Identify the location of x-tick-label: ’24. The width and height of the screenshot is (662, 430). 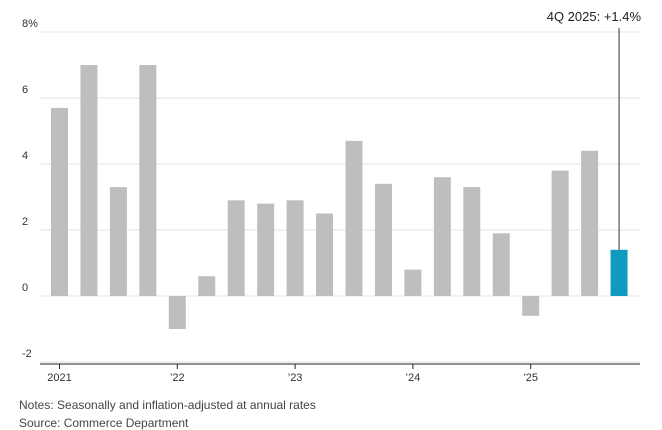
(413, 378).